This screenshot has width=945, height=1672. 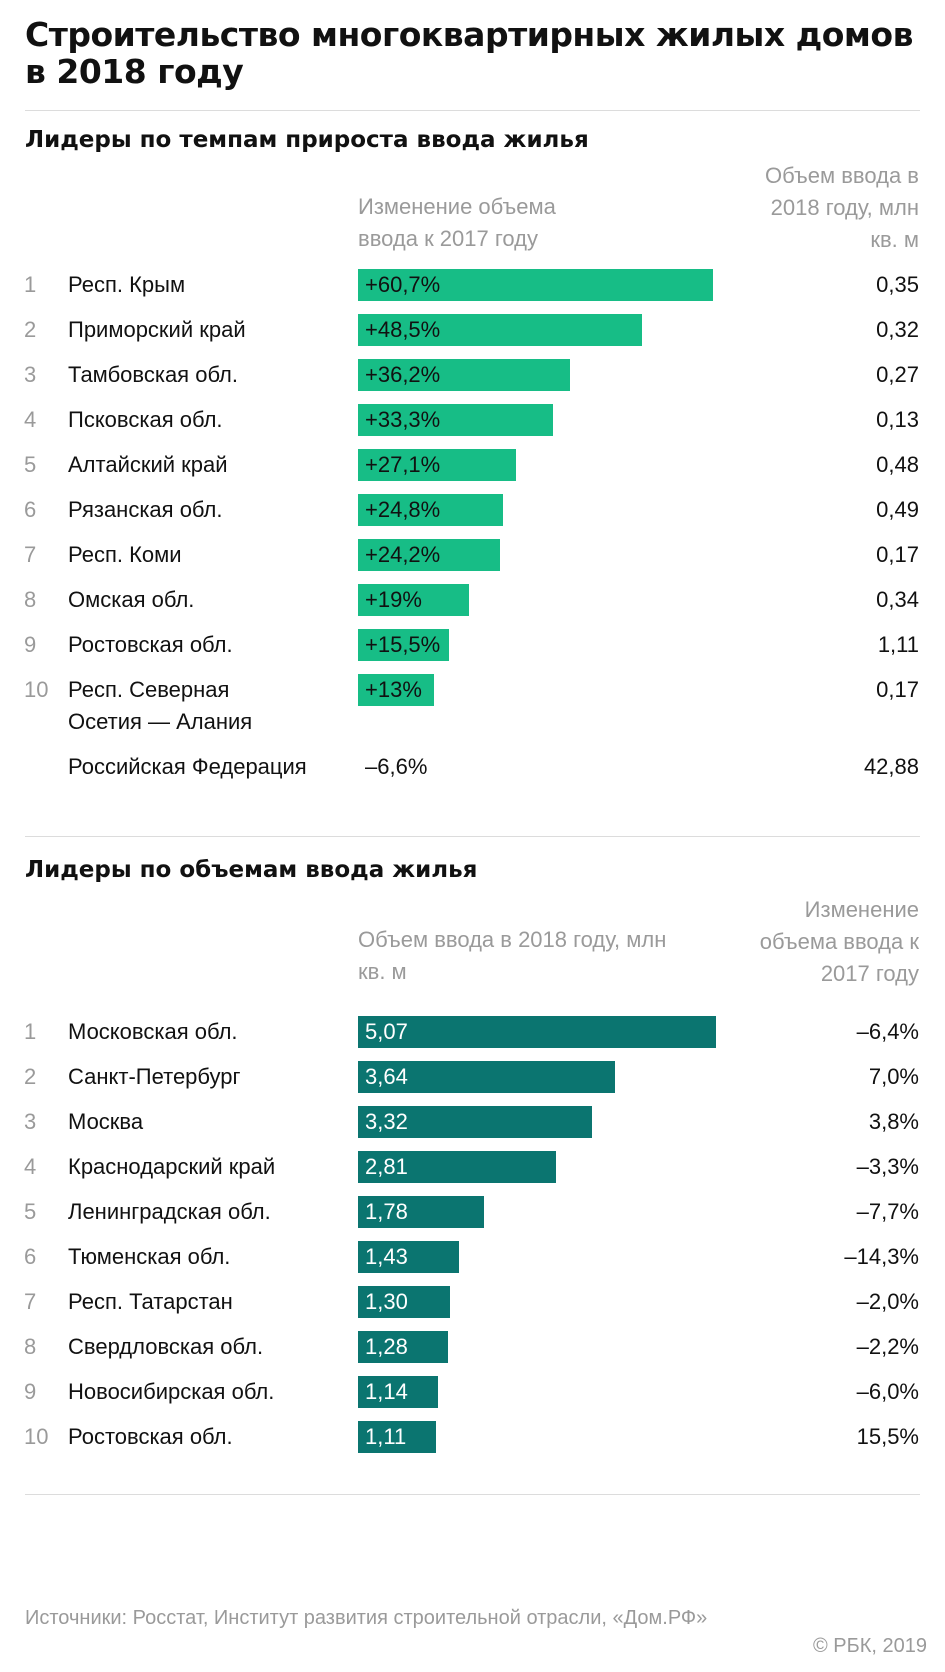 What do you see at coordinates (150, 1301) in the screenshot?
I see `region-name: Респ. Татарстан` at bounding box center [150, 1301].